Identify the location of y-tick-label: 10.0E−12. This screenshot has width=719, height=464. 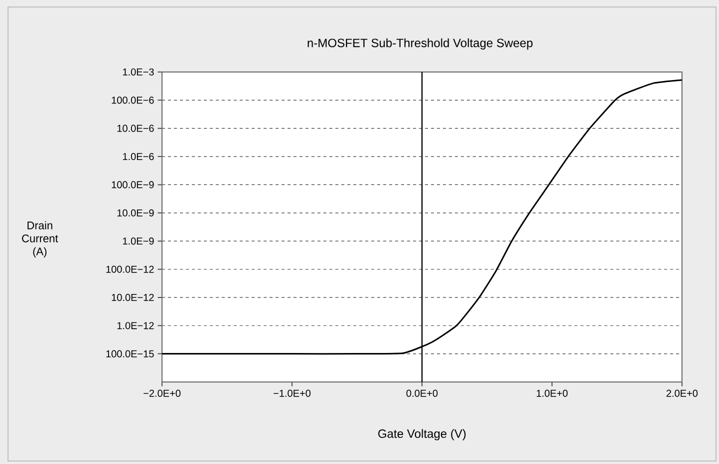
(133, 297).